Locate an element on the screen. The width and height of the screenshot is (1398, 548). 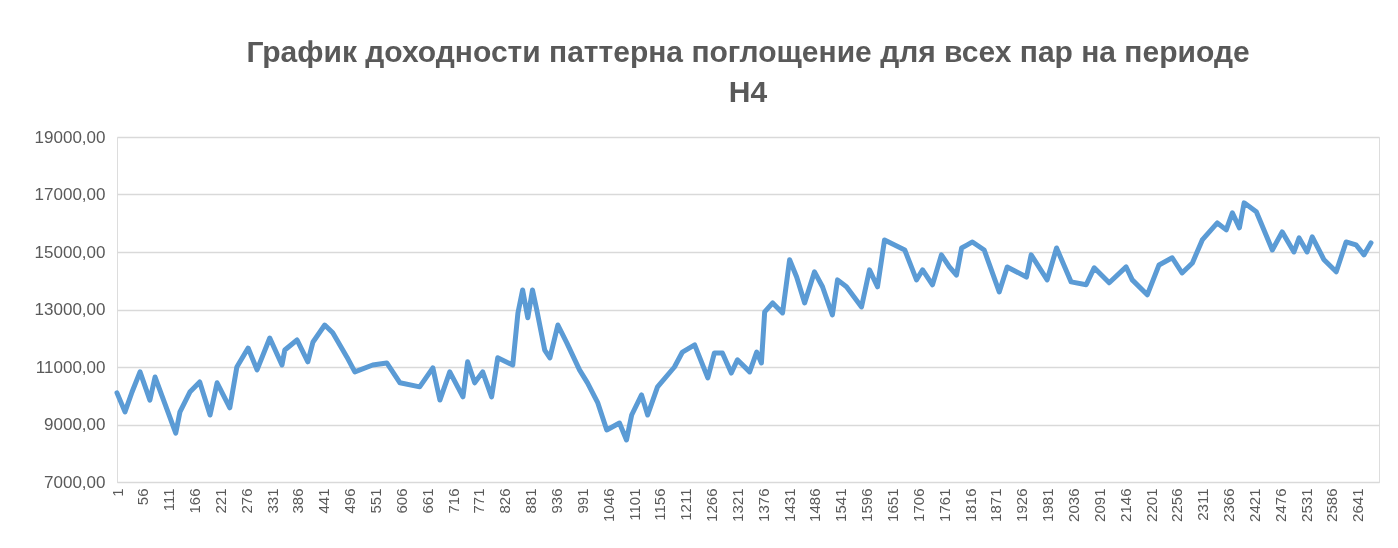
x-tick-label: 2256 is located at coordinates (1177, 505).